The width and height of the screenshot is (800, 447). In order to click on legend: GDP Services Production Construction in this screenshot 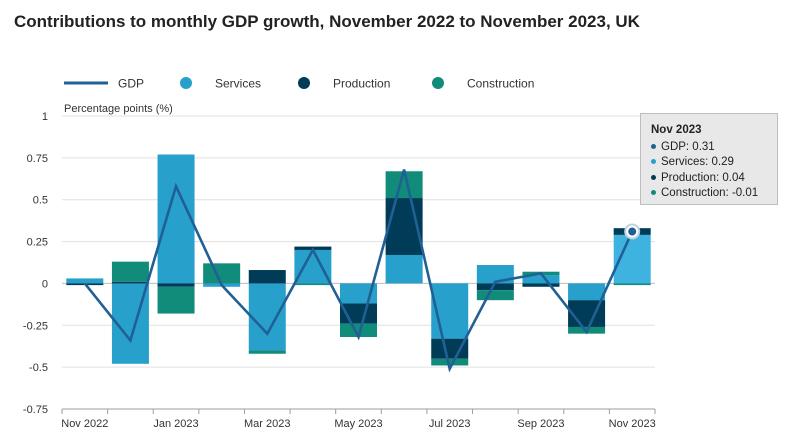, I will do `click(299, 84)`.